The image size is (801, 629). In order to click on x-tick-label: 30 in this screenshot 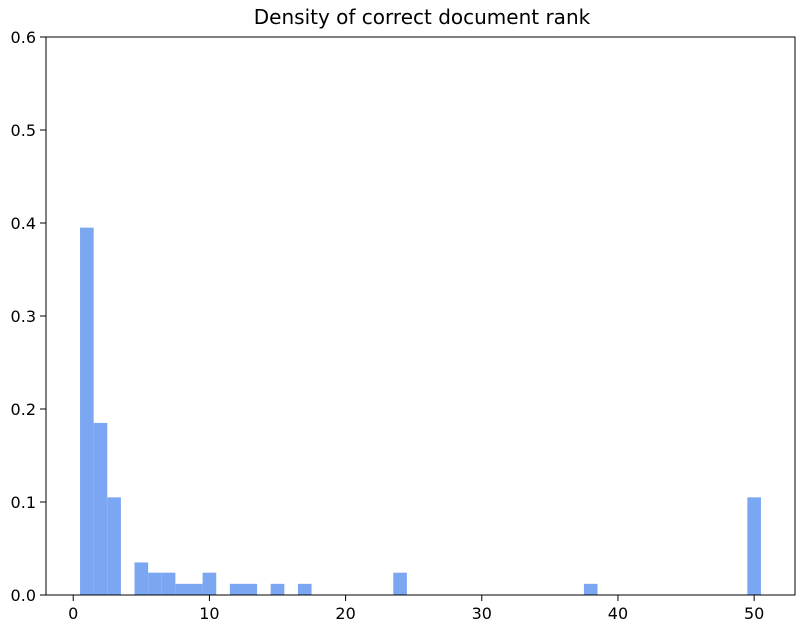, I will do `click(482, 613)`.